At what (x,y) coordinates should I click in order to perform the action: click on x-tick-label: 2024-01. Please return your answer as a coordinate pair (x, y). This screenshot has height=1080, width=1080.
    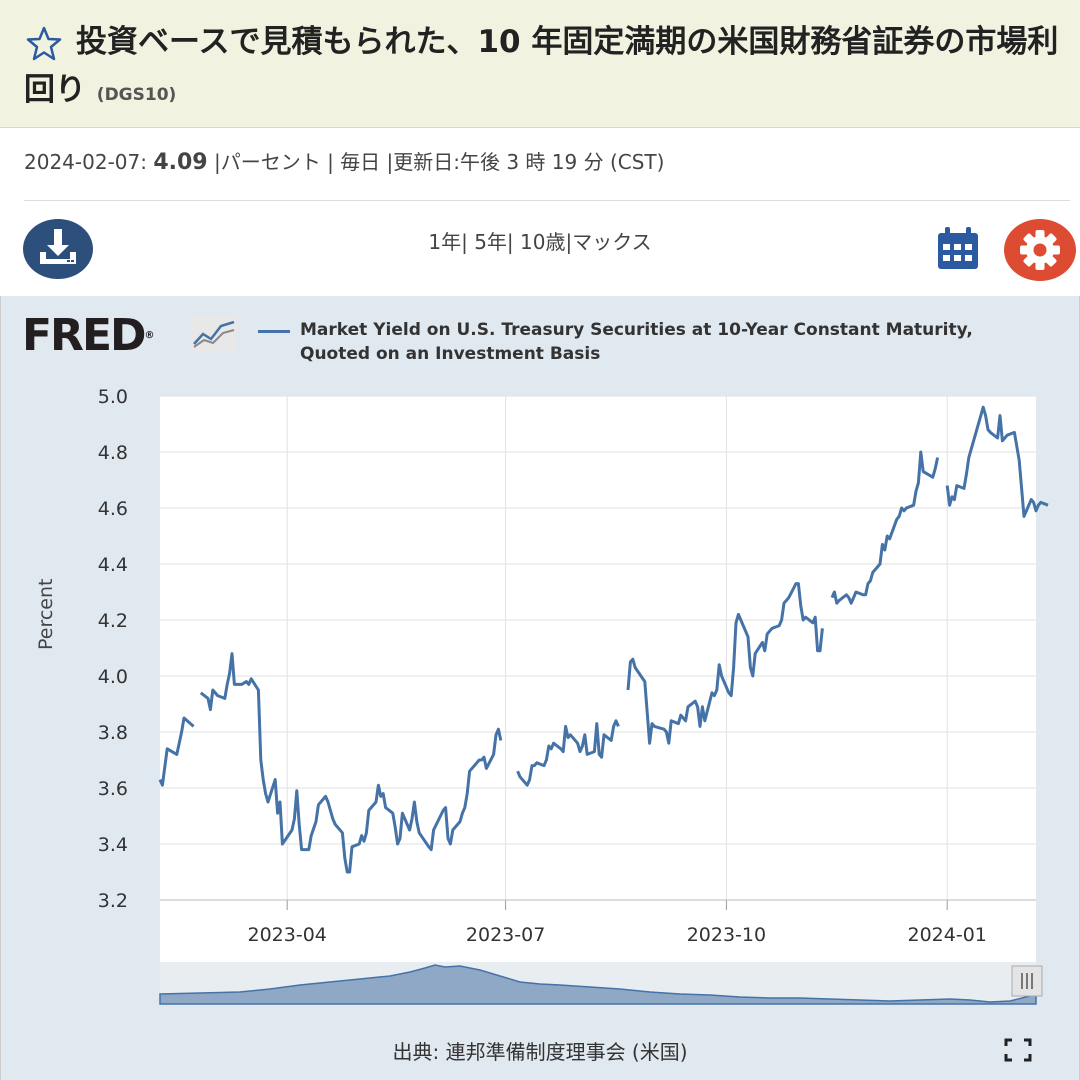
    Looking at the image, I should click on (947, 935).